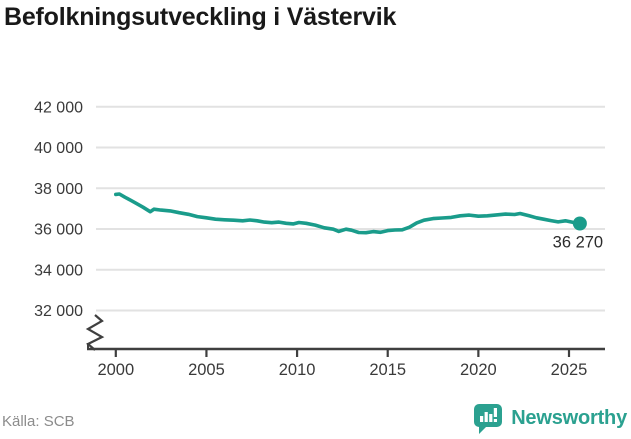 The height and width of the screenshot is (439, 631). Describe the element at coordinates (206, 370) in the screenshot. I see `x-axis-tick-label: 2005` at that location.